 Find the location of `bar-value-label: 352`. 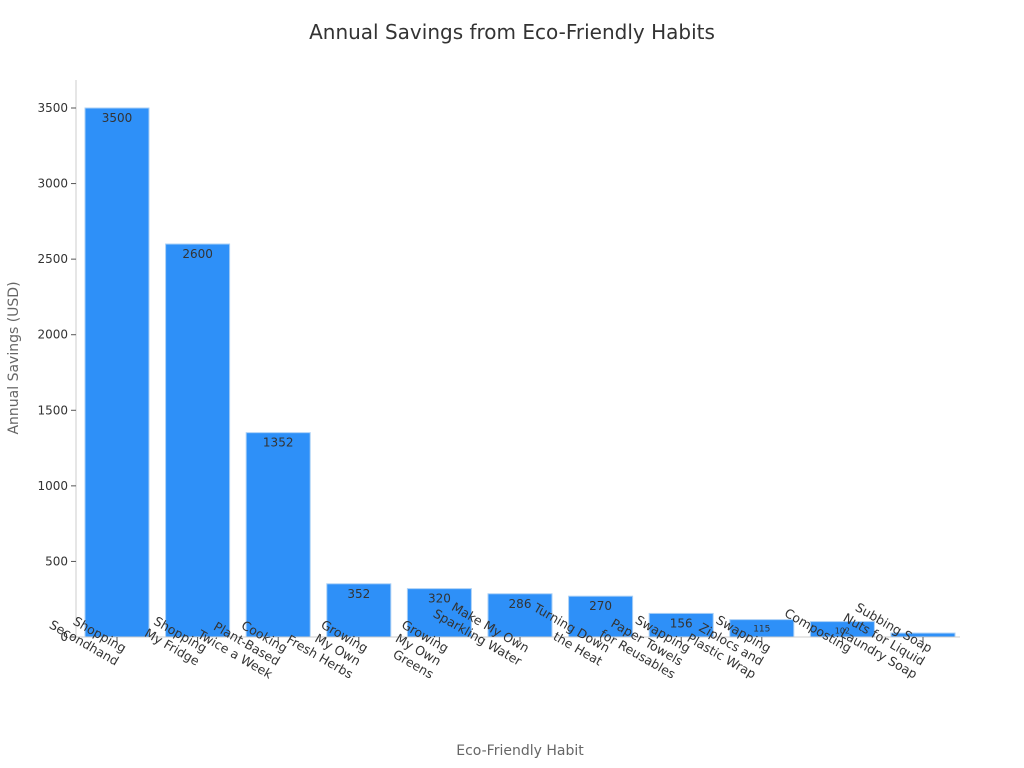

bar-value-label: 352 is located at coordinates (358, 594).